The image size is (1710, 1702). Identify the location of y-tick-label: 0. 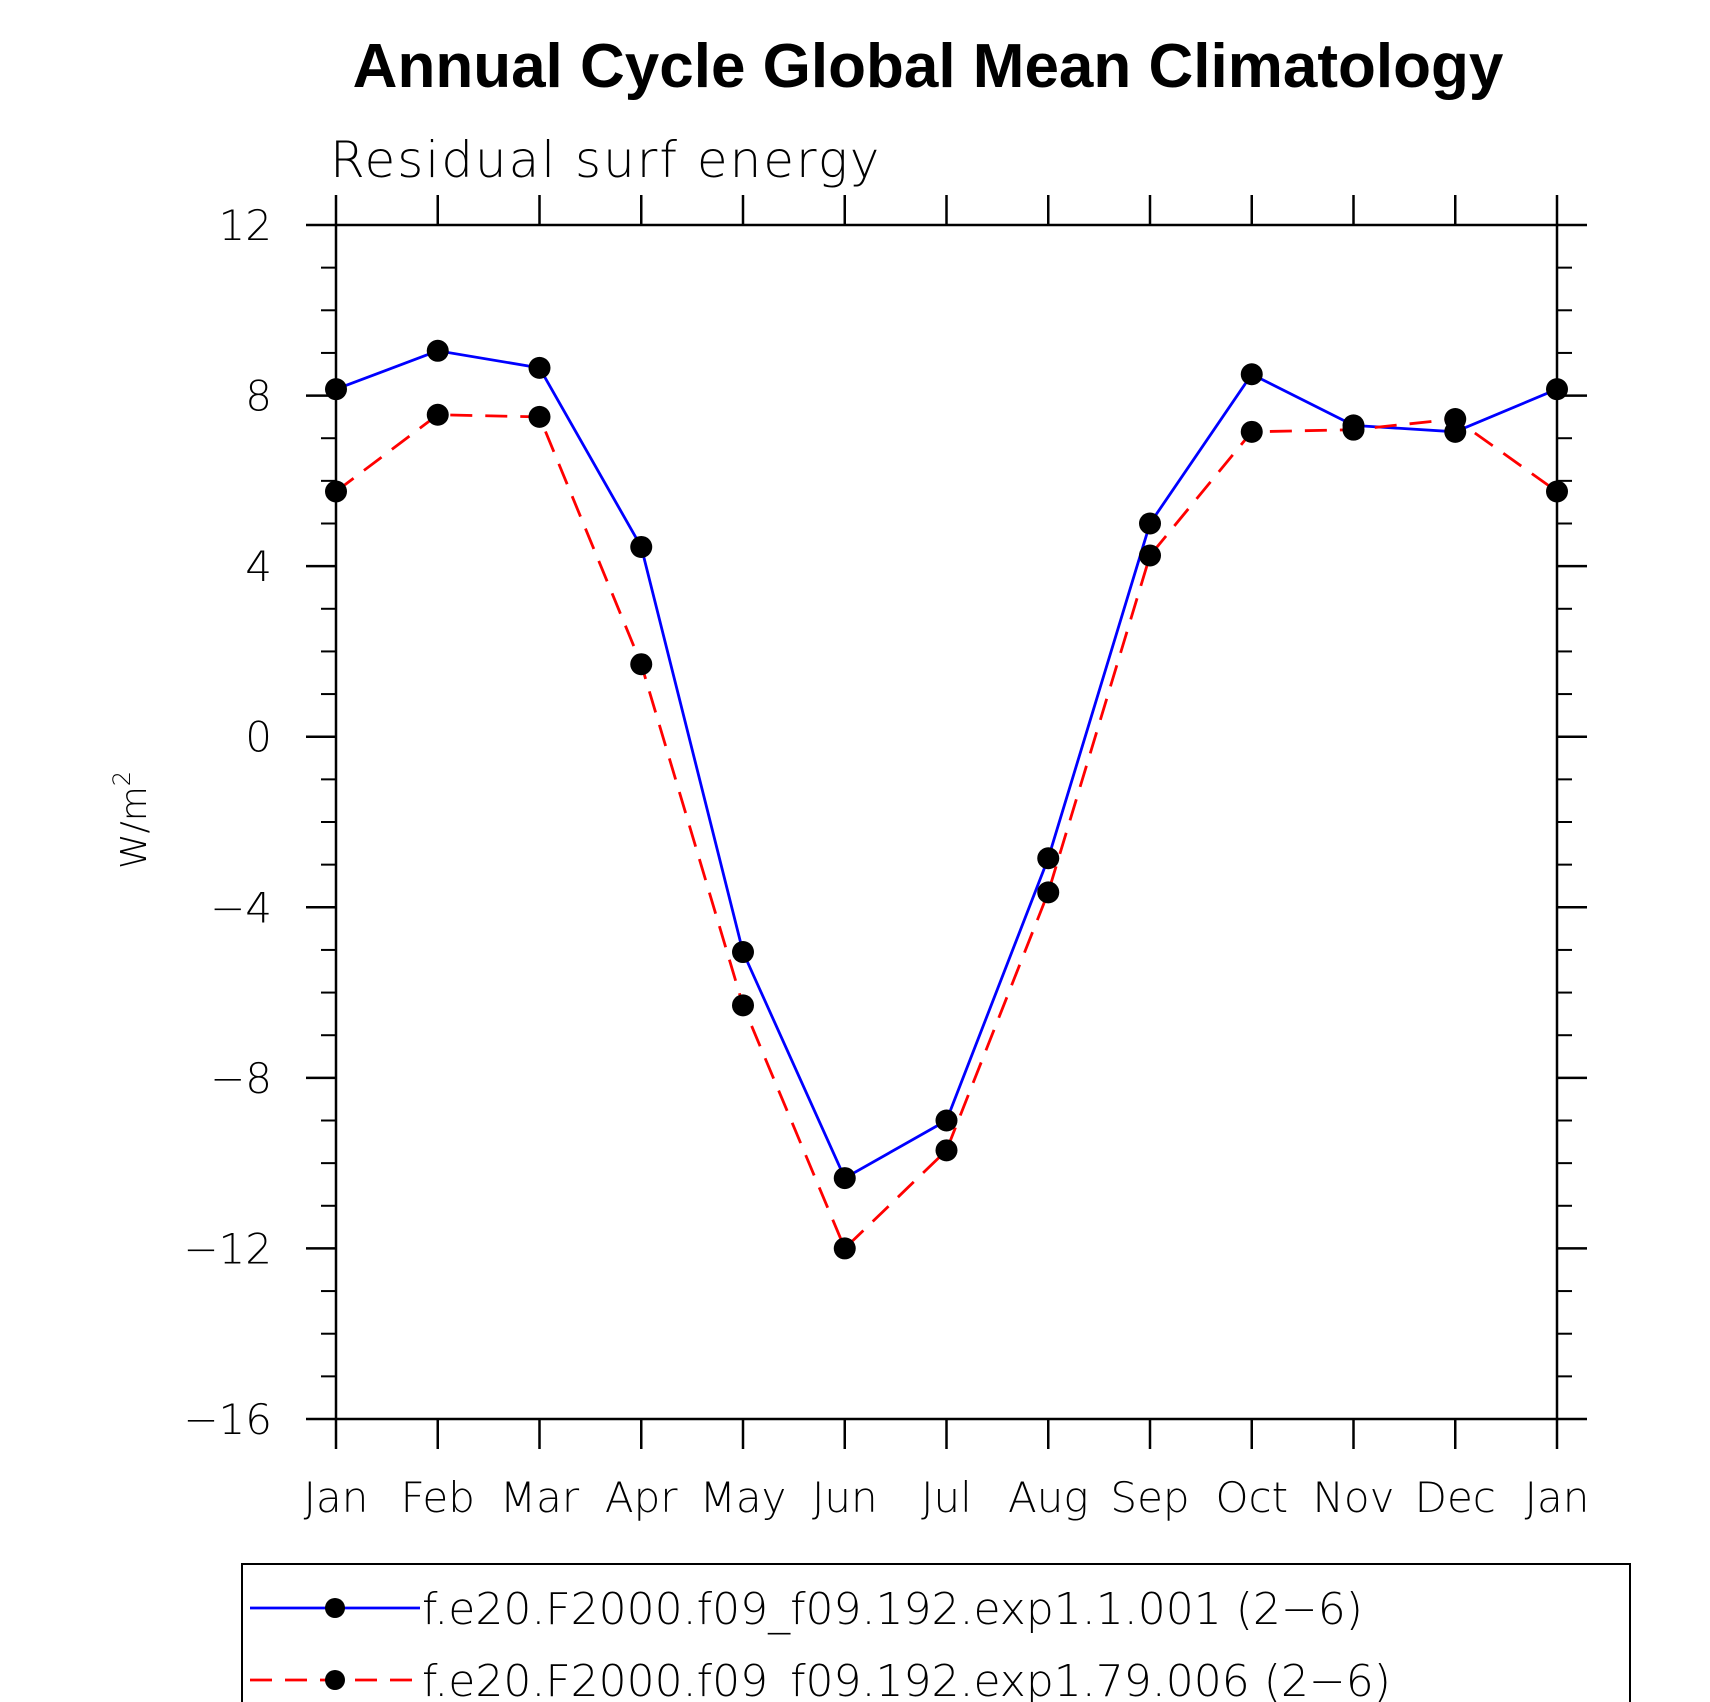
(258, 737).